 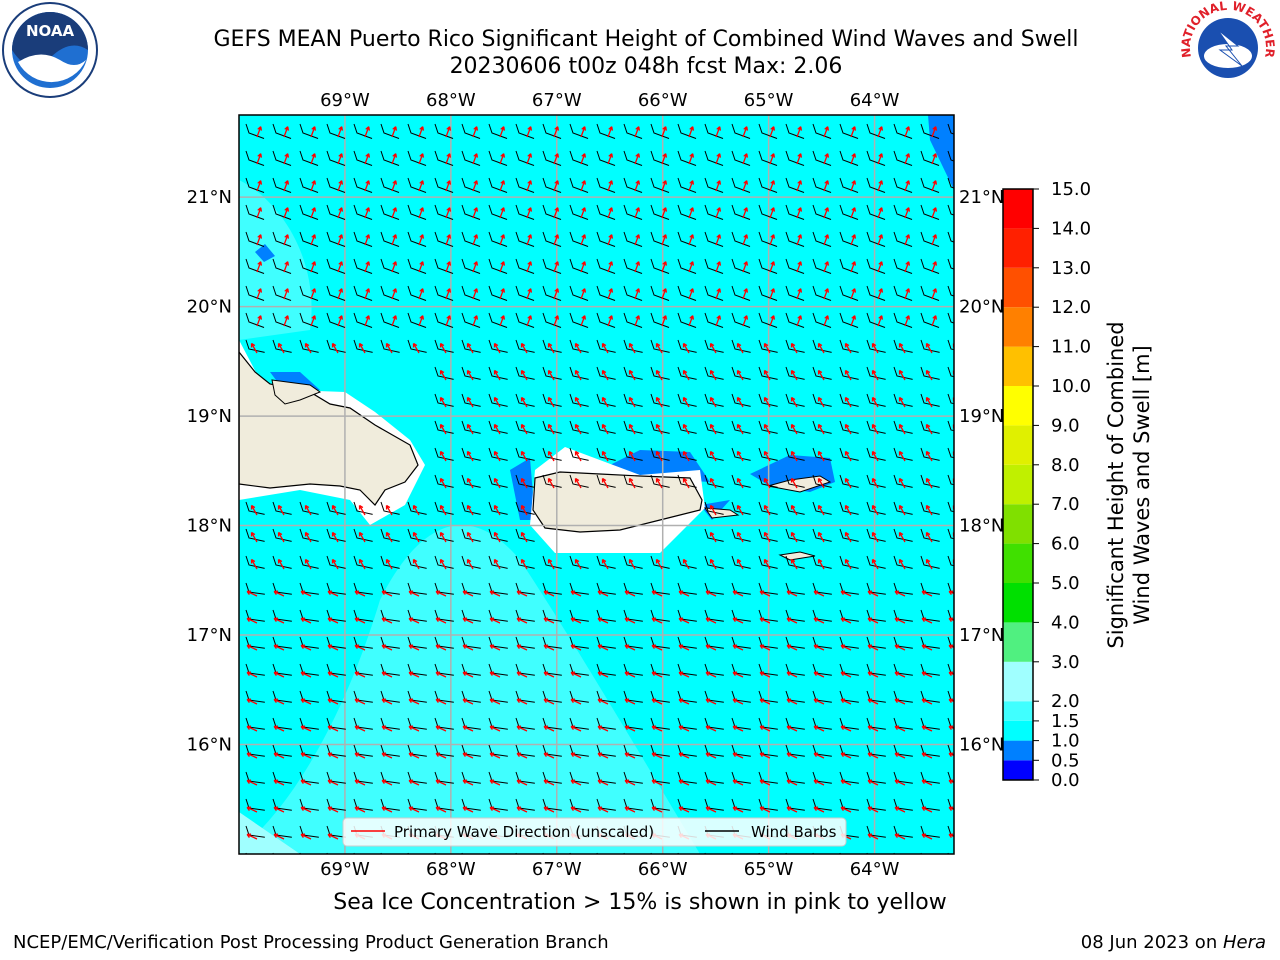 What do you see at coordinates (535, 450) in the screenshot?
I see `land-masses` at bounding box center [535, 450].